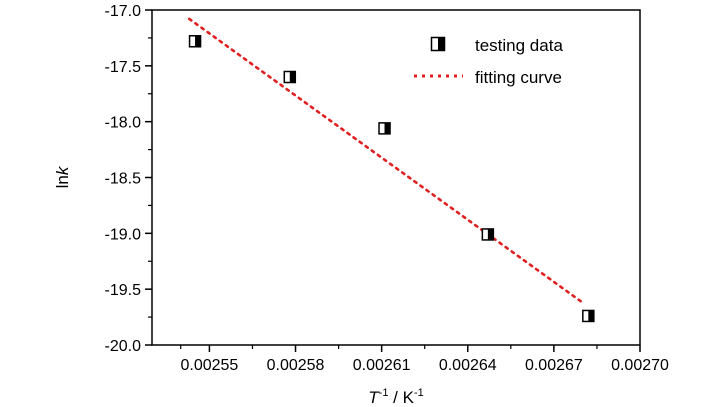  What do you see at coordinates (554, 365) in the screenshot?
I see `x-tick-label: 0.00267` at bounding box center [554, 365].